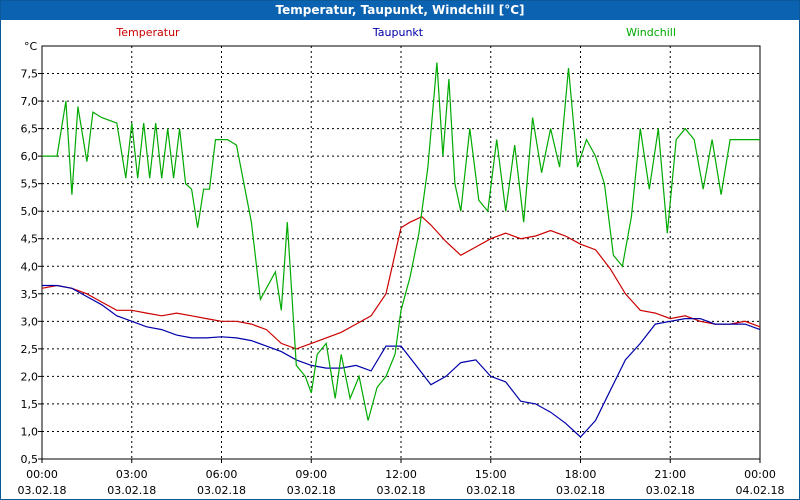 The width and height of the screenshot is (800, 500). I want to click on y-tick-label: 7,5, so click(30, 74).